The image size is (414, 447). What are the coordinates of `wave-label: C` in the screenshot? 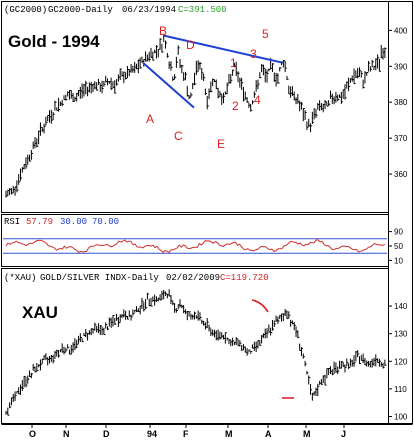 It's located at (178, 136).